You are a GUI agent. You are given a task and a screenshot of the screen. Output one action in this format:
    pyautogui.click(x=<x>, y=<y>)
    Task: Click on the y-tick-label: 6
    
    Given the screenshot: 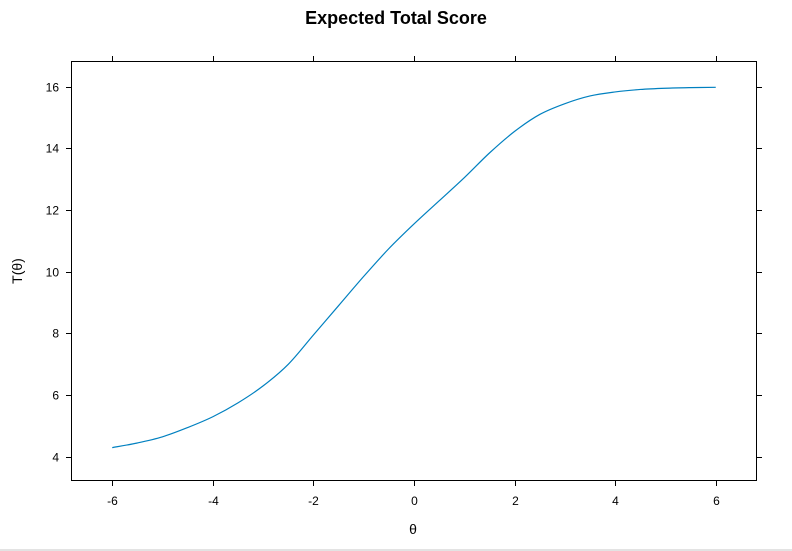 What is the action you would take?
    pyautogui.click(x=55, y=396)
    